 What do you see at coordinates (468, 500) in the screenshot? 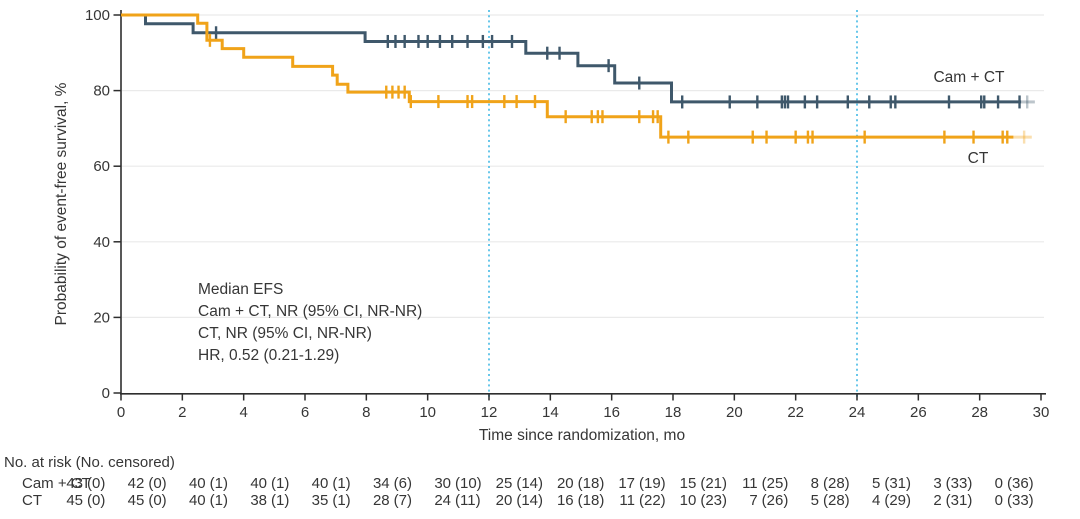
I see `risk-cell-censored: (11)` at bounding box center [468, 500].